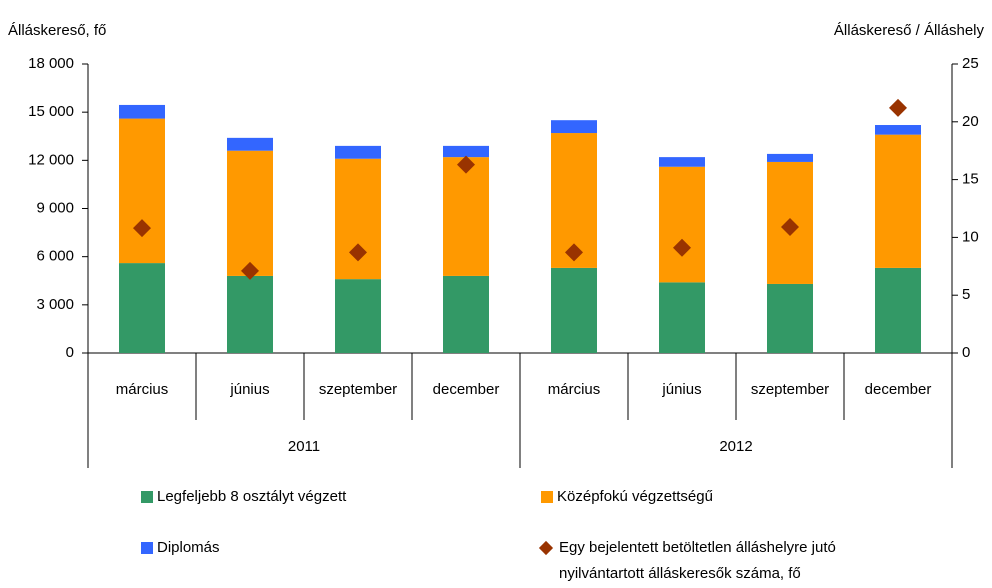 The width and height of the screenshot is (992, 588). What do you see at coordinates (635, 496) in the screenshot?
I see `legend-label: Középfokú végzettségű` at bounding box center [635, 496].